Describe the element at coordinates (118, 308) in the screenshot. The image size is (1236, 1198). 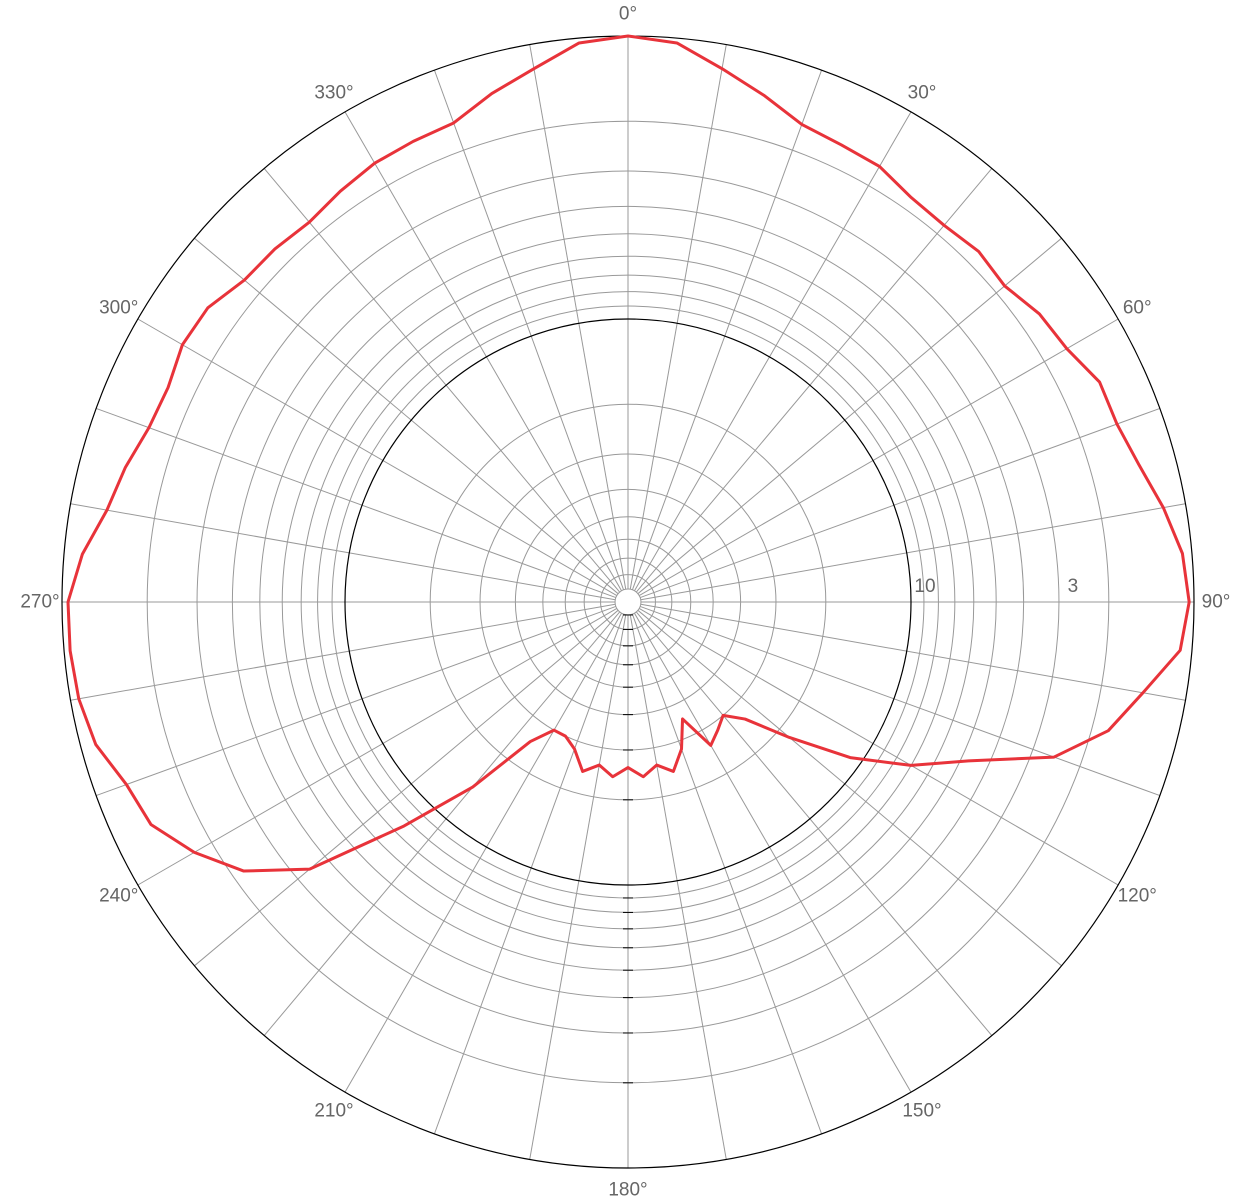
I see `angle-label: 300°` at that location.